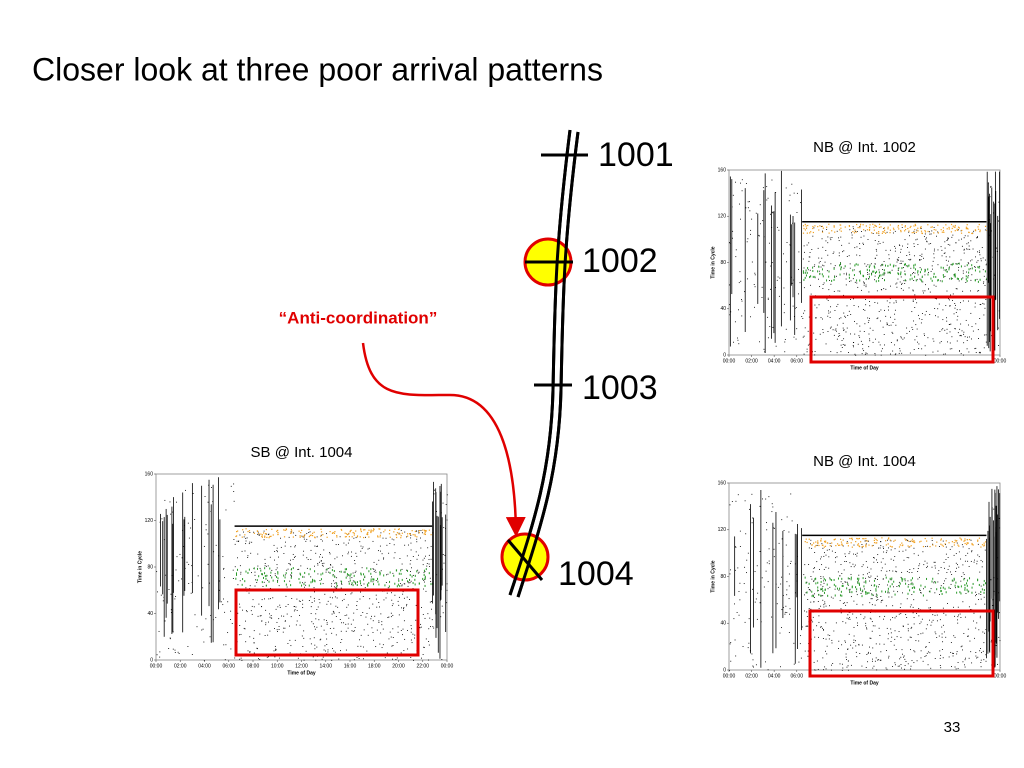 Image resolution: width=1024 pixels, height=768 pixels. Describe the element at coordinates (327, 622) in the screenshot. I see `highlight-box` at that location.